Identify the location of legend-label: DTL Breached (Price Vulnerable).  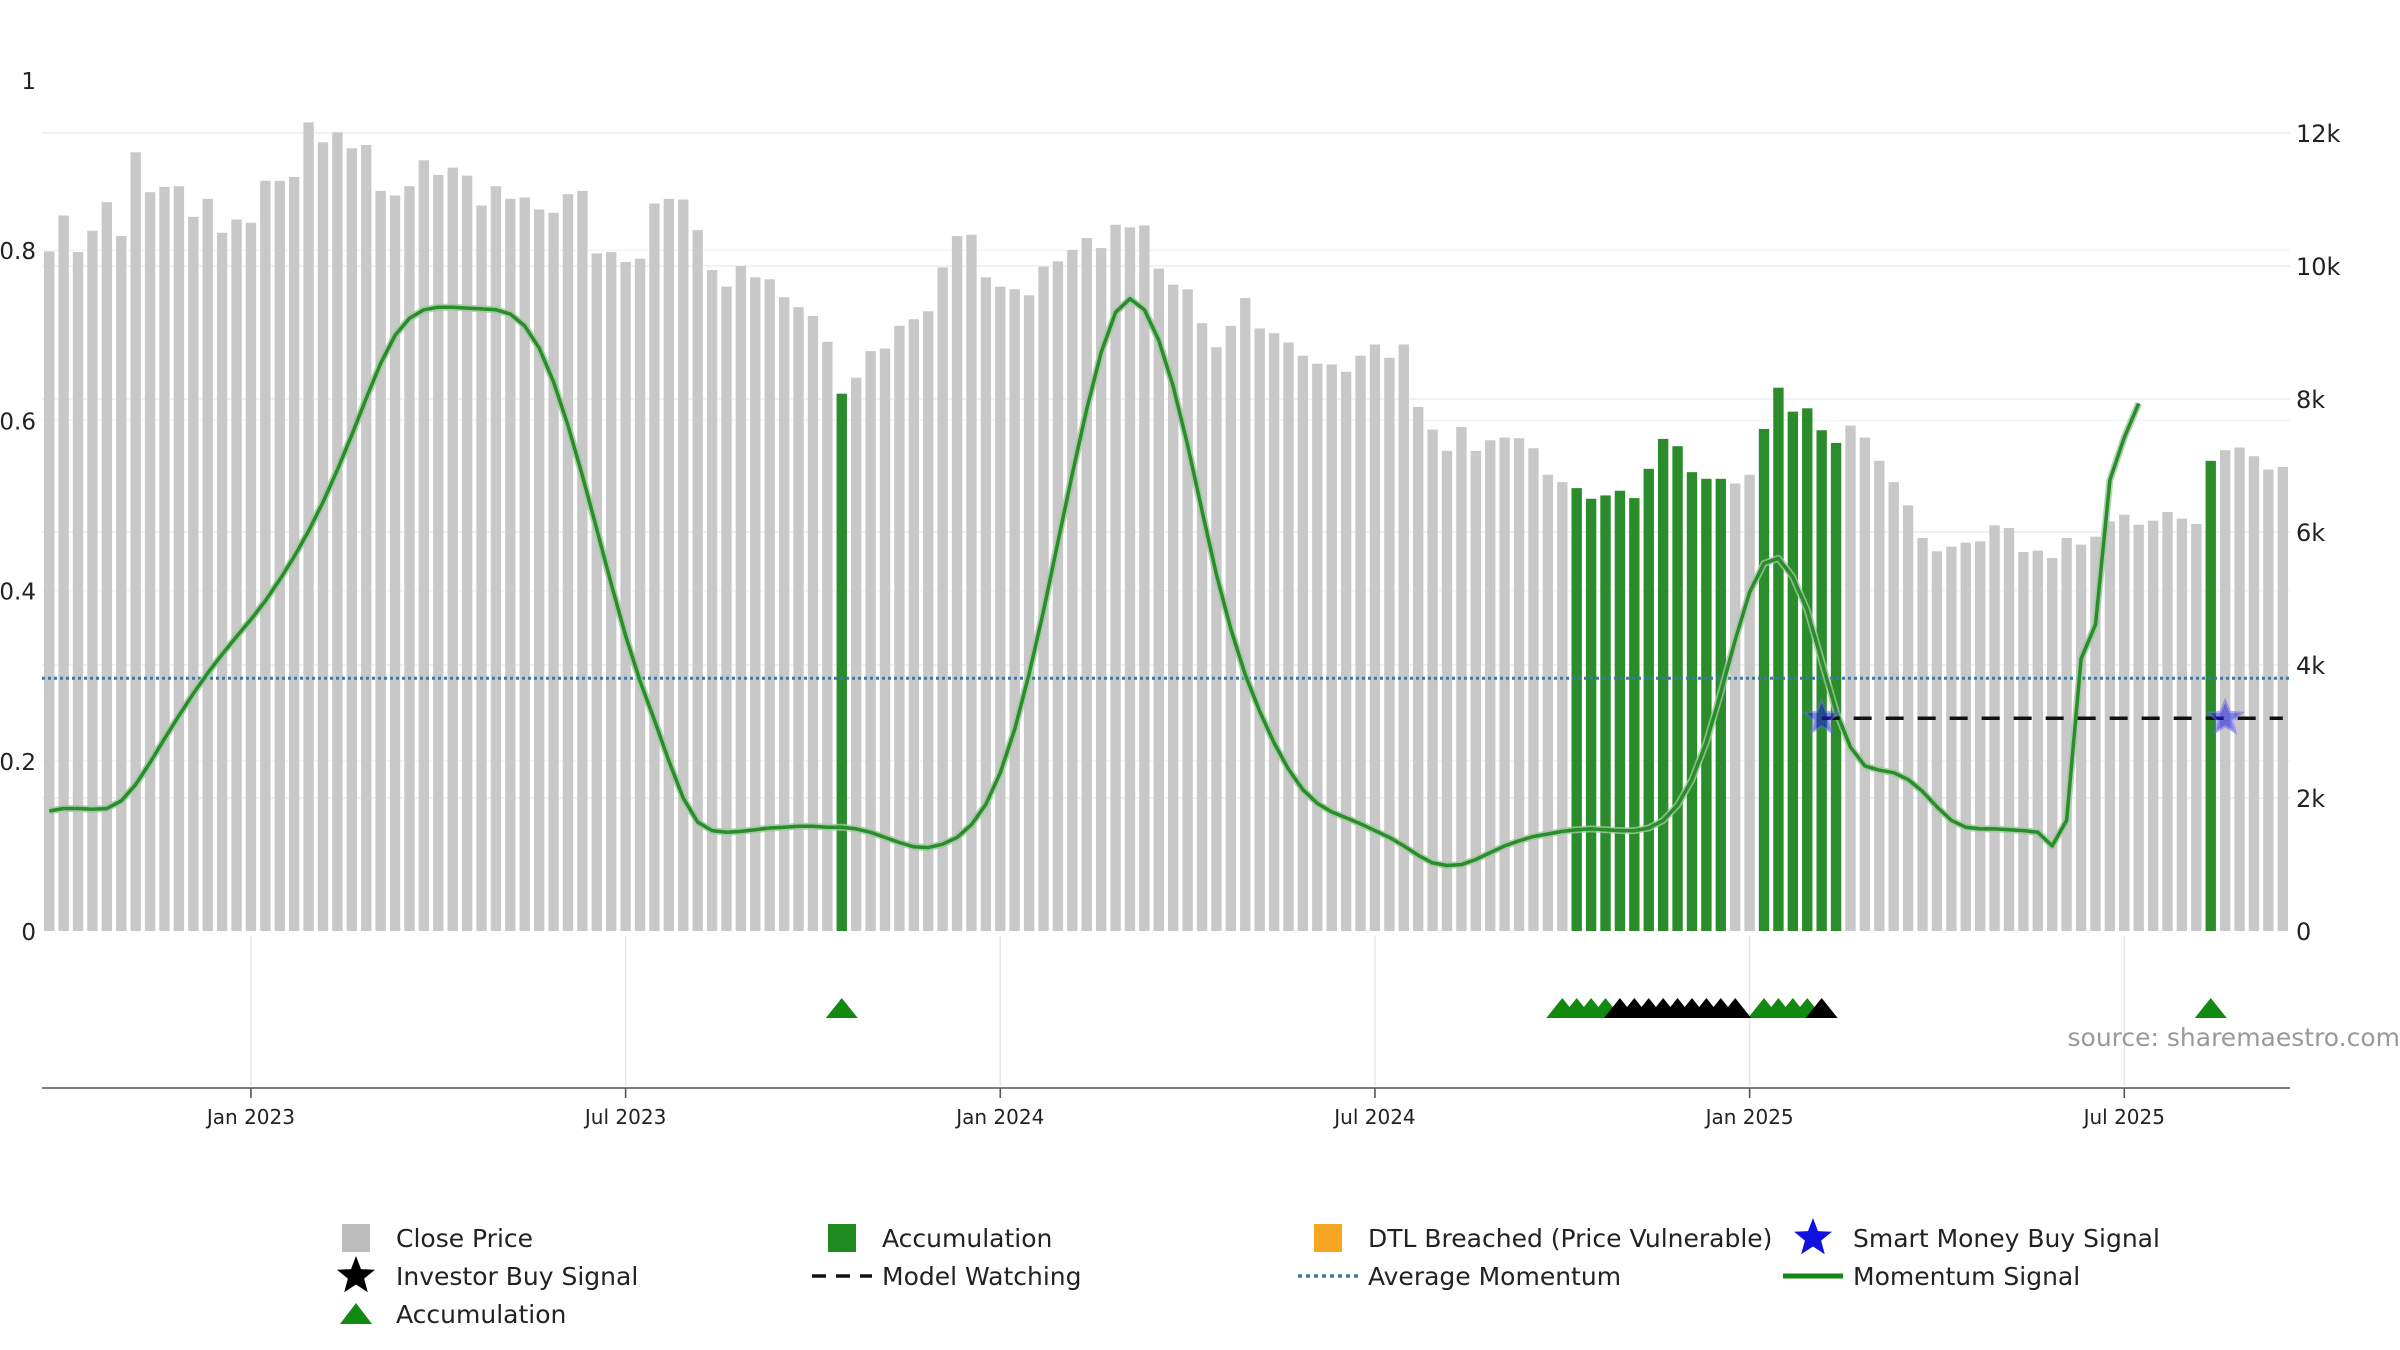
(1570, 1238).